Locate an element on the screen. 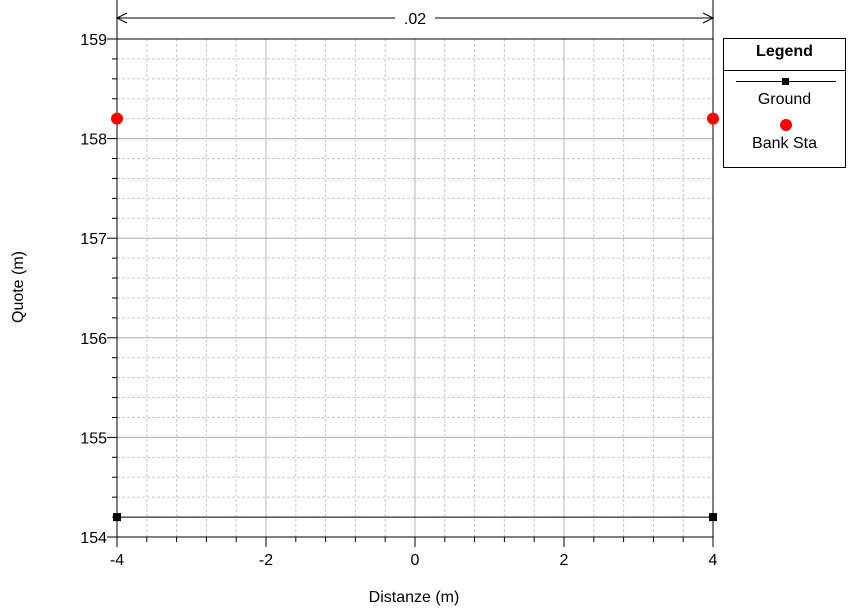  x-tick-label: 4 is located at coordinates (713, 560).